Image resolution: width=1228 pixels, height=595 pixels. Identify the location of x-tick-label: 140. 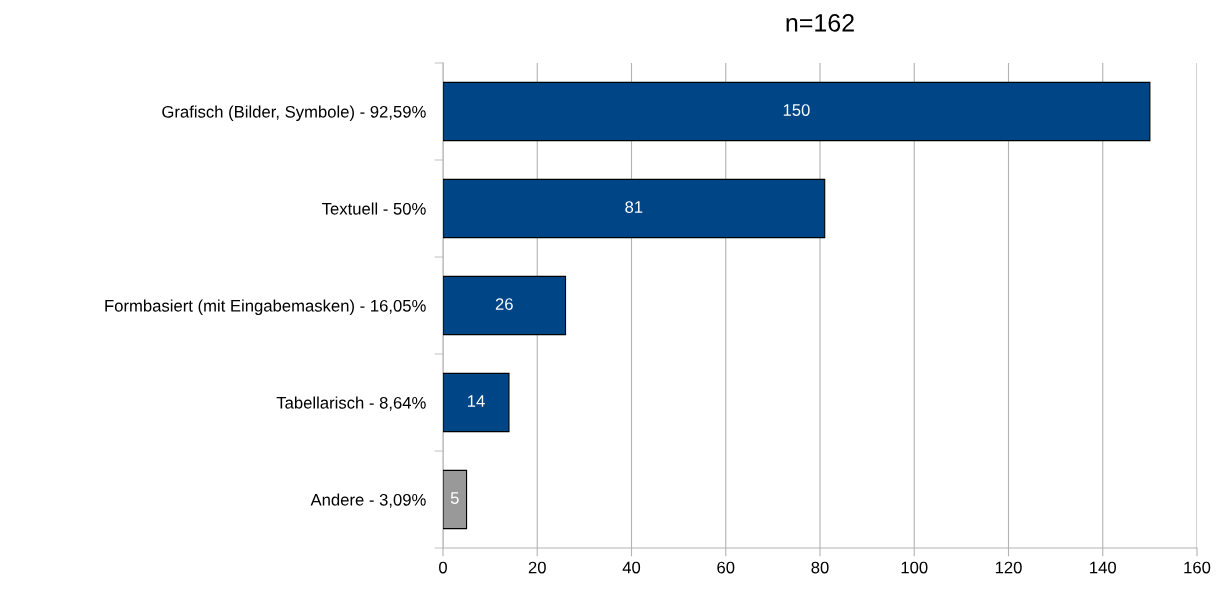
(1103, 567).